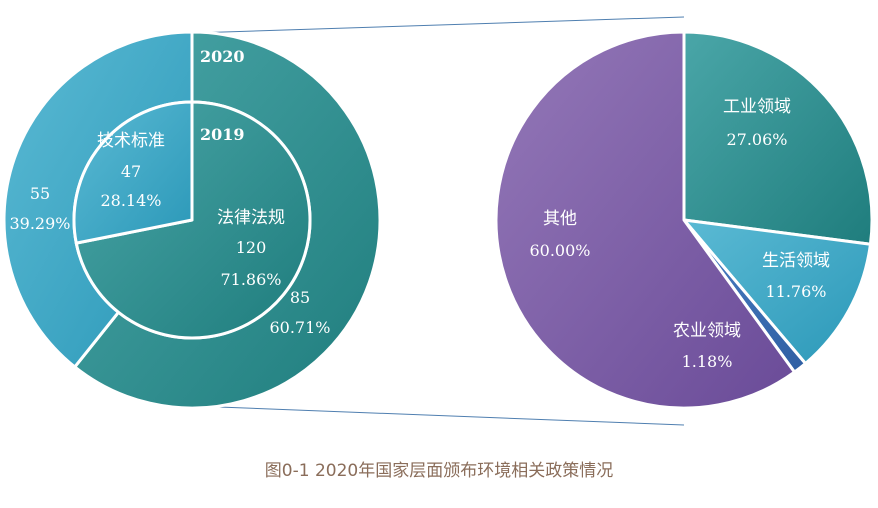 The image size is (878, 508). Describe the element at coordinates (131, 141) in the screenshot. I see `slice-name-label: 技术标准` at that location.